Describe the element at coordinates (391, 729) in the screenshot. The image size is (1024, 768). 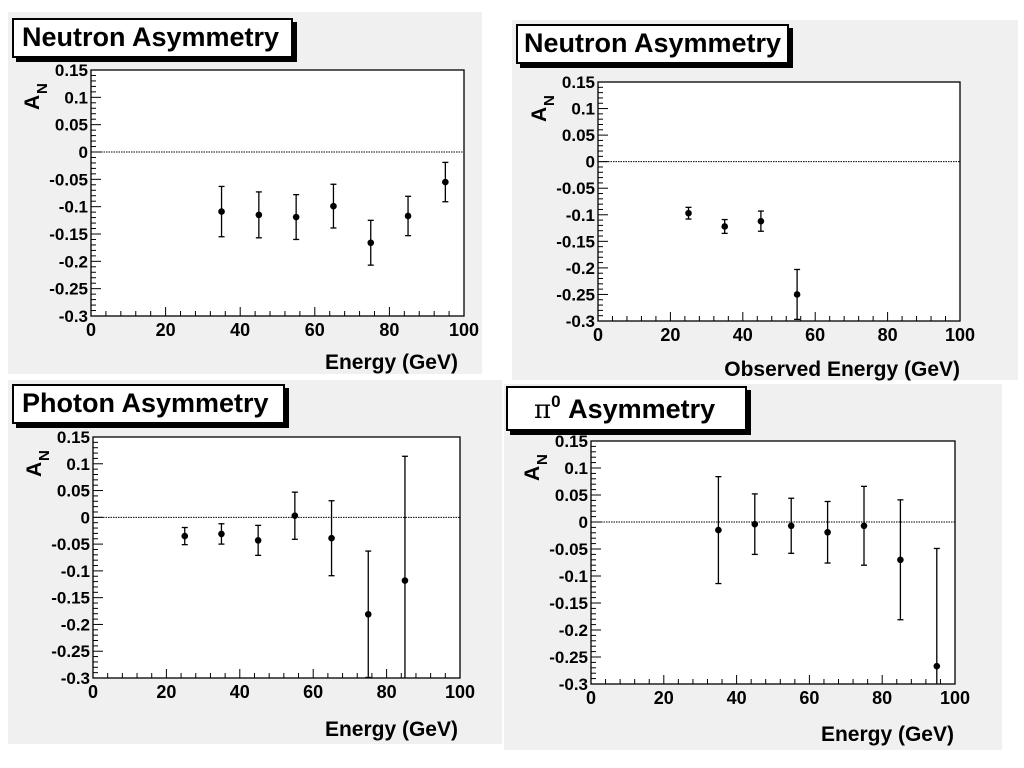
I see `x-axis-label: Energy (GeV)` at that location.